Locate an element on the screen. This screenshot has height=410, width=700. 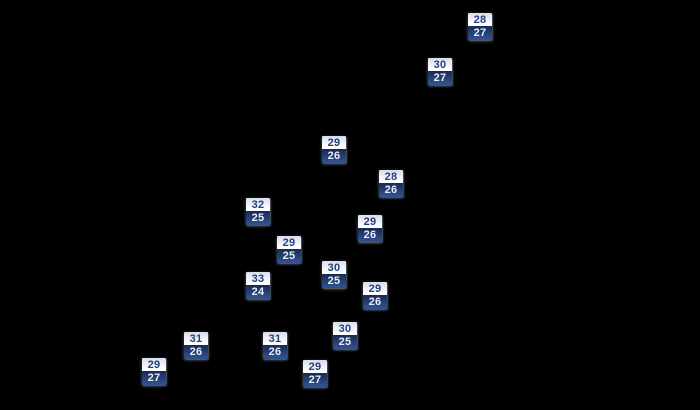
low-temperature-label: 24 is located at coordinates (258, 292).